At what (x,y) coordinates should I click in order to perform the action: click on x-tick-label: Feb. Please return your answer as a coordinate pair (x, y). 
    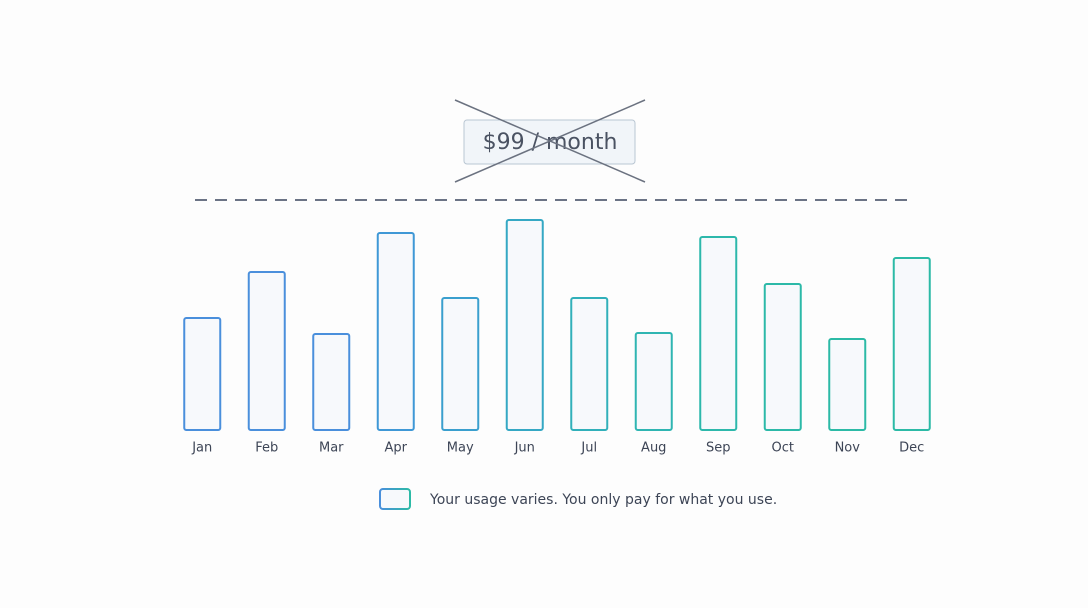
    Looking at the image, I should click on (266, 448).